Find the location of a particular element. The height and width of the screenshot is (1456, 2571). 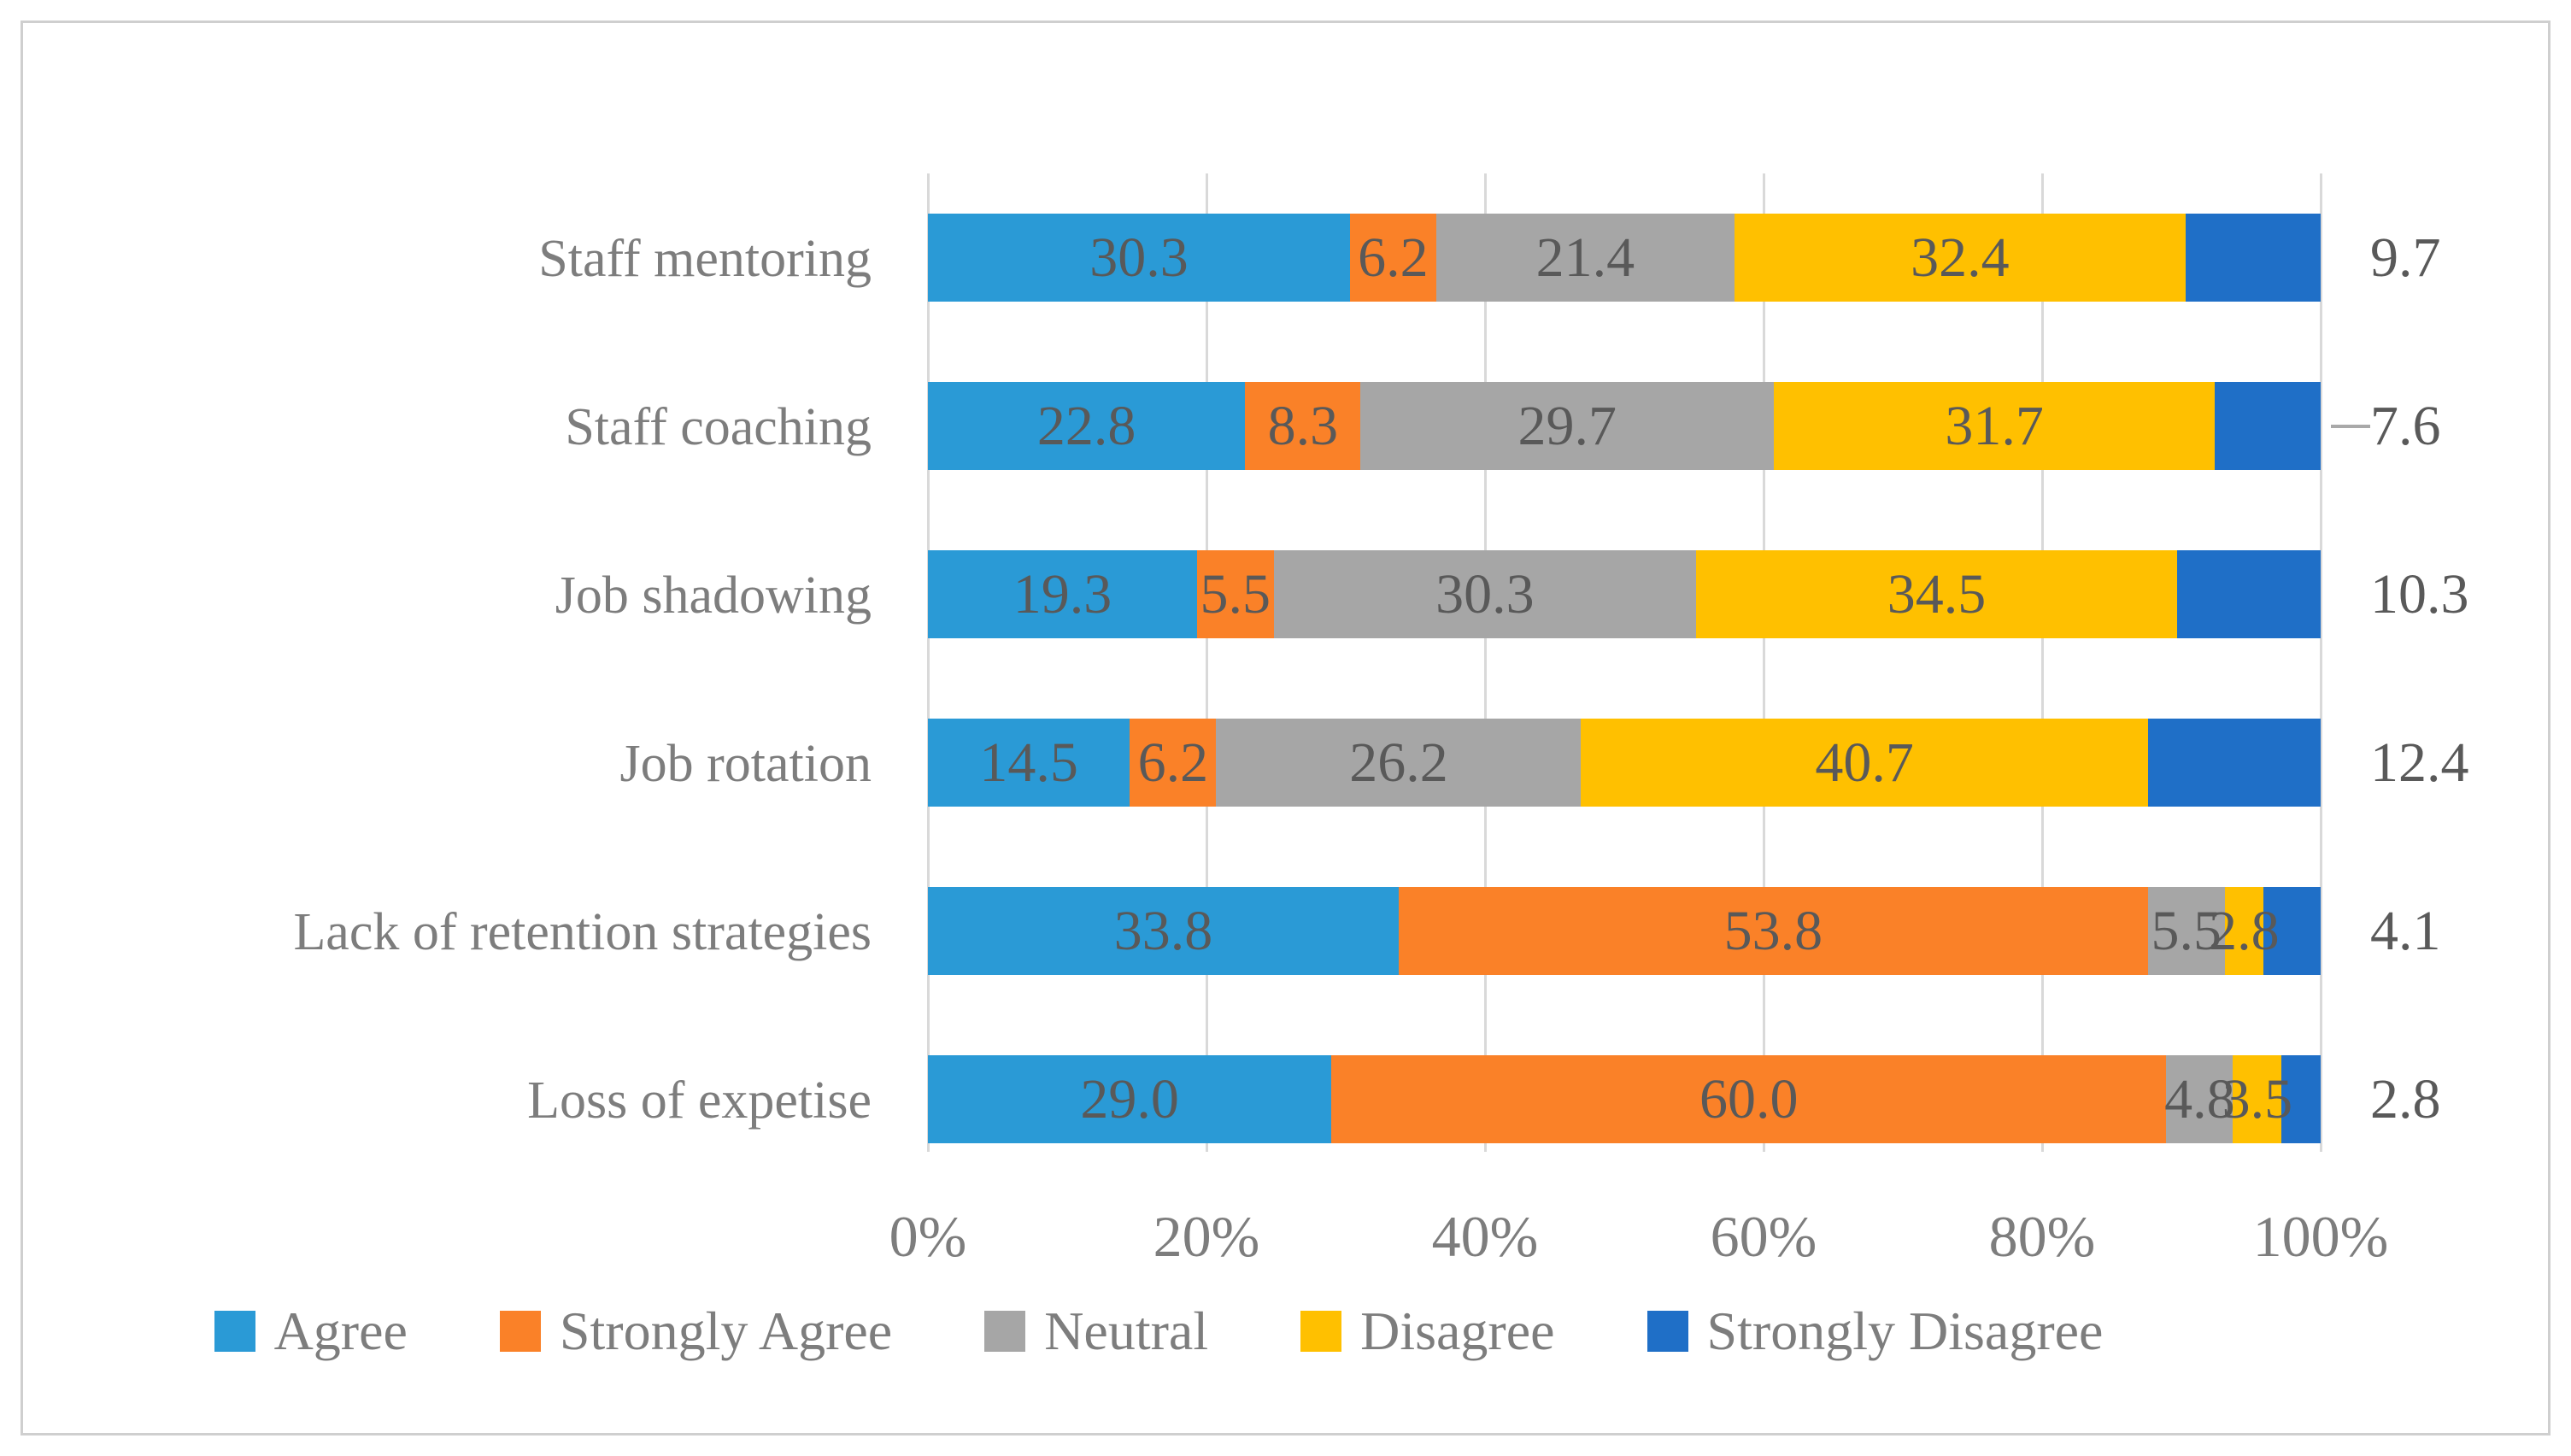

category-label: Job shadowing is located at coordinates (713, 596).